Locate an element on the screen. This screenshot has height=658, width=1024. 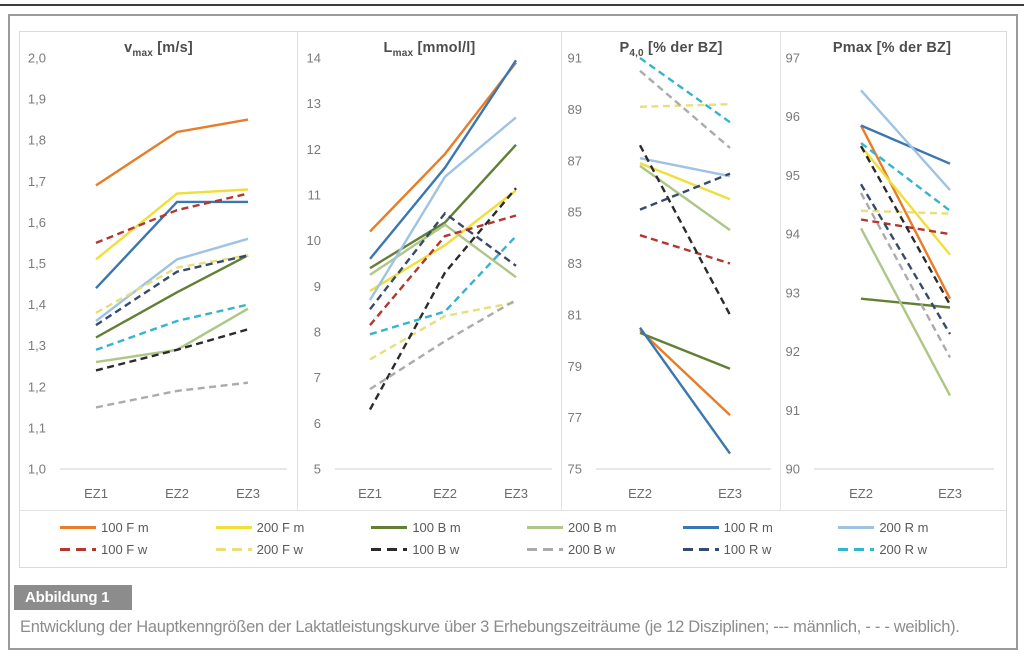
y-tick-label: 11 is located at coordinates (315, 195).